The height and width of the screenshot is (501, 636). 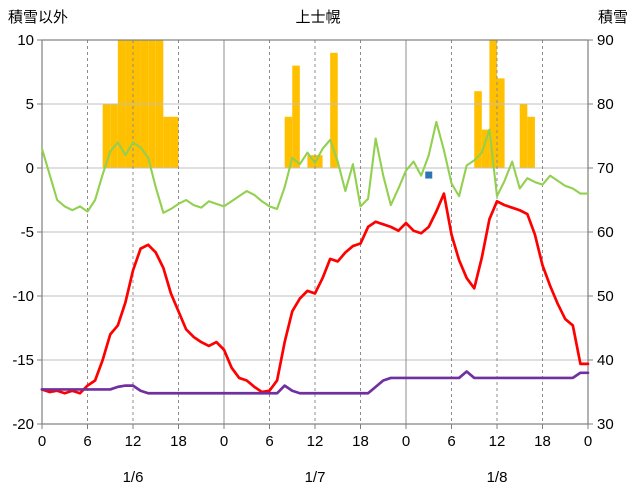 I want to click on right-axis-title: 積雪, so click(x=612, y=17).